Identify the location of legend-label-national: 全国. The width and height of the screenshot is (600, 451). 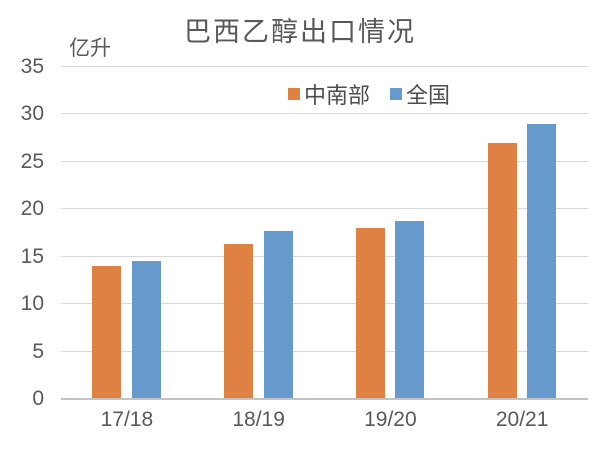
(428, 95).